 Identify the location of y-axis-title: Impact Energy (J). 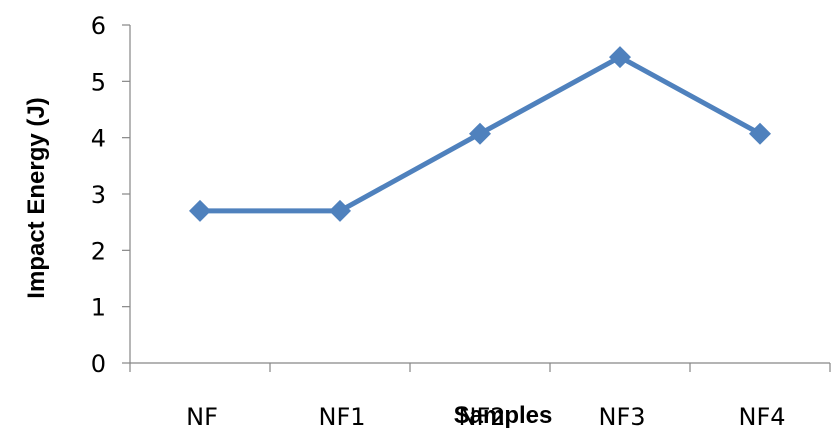
(36, 197).